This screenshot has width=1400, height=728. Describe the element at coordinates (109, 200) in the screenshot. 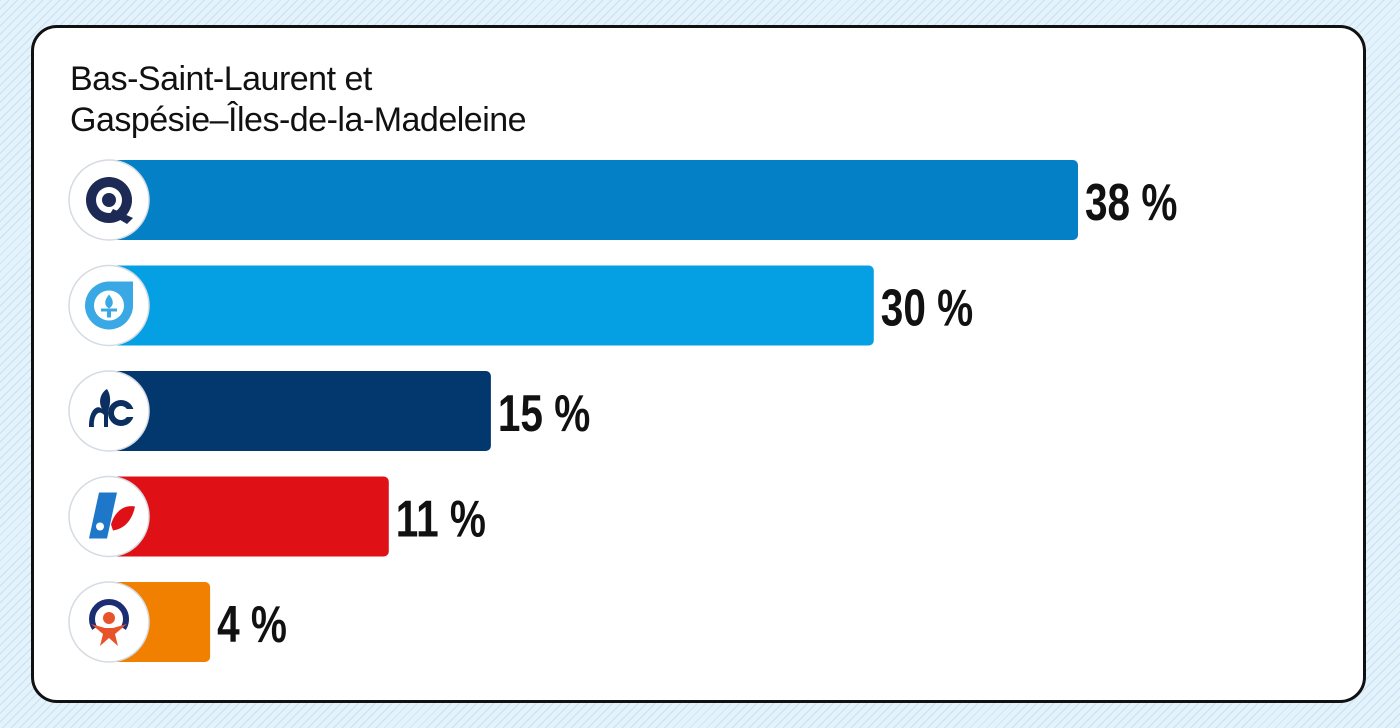

I see `caq-logo-icon` at that location.